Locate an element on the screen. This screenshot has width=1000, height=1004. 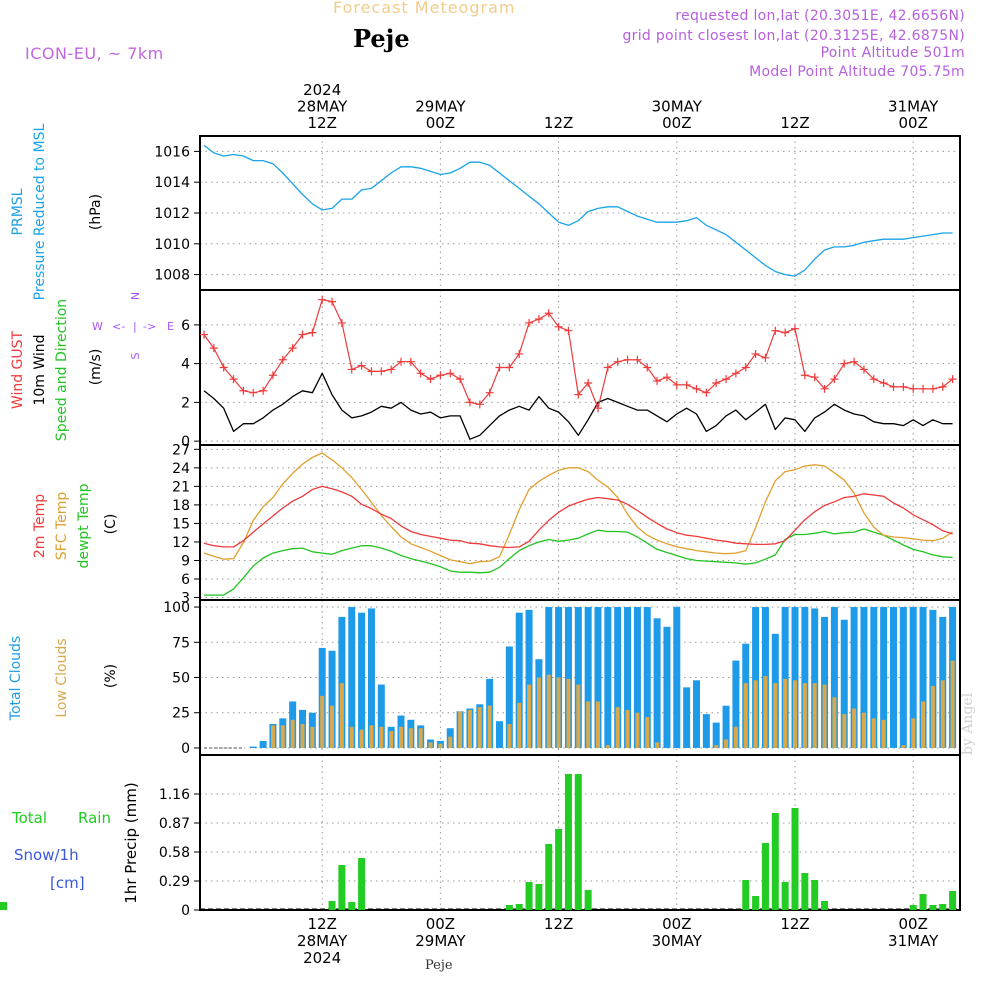
meteogram-title: Forecast Meteogram is located at coordinates (424, 8).